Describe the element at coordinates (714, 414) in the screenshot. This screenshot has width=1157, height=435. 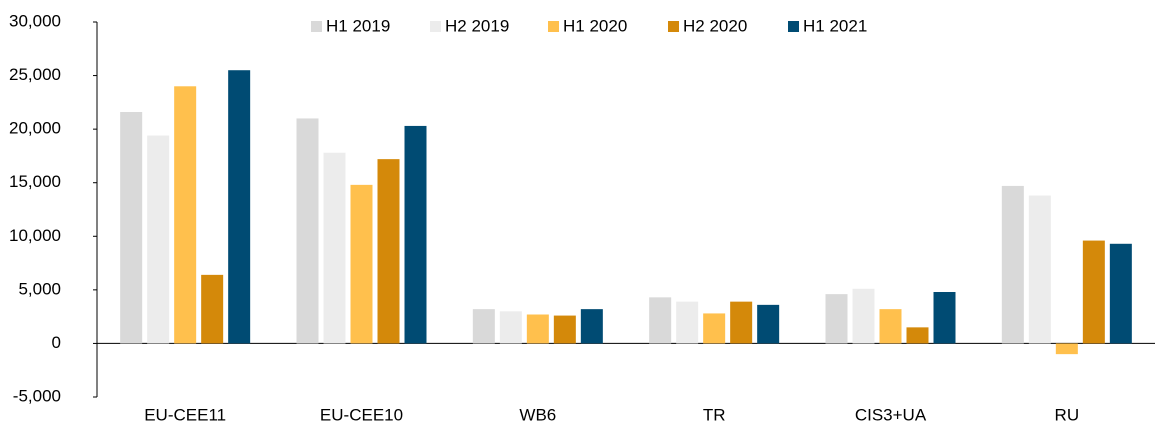
I see `x-tick-label: TR` at that location.